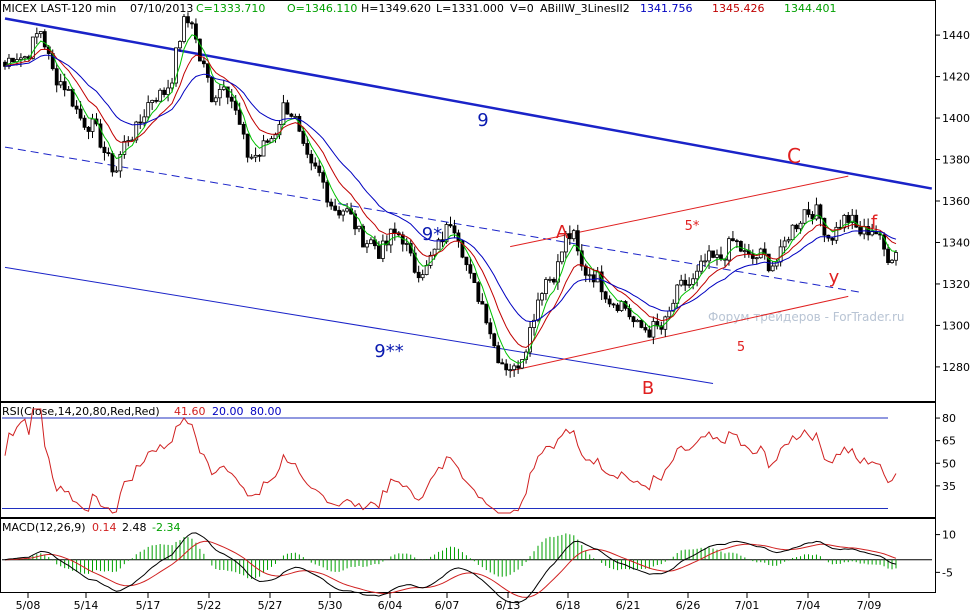 This screenshot has height=612, width=980. Describe the element at coordinates (359, 325) in the screenshot. I see `channel-9-2star-line` at that location.